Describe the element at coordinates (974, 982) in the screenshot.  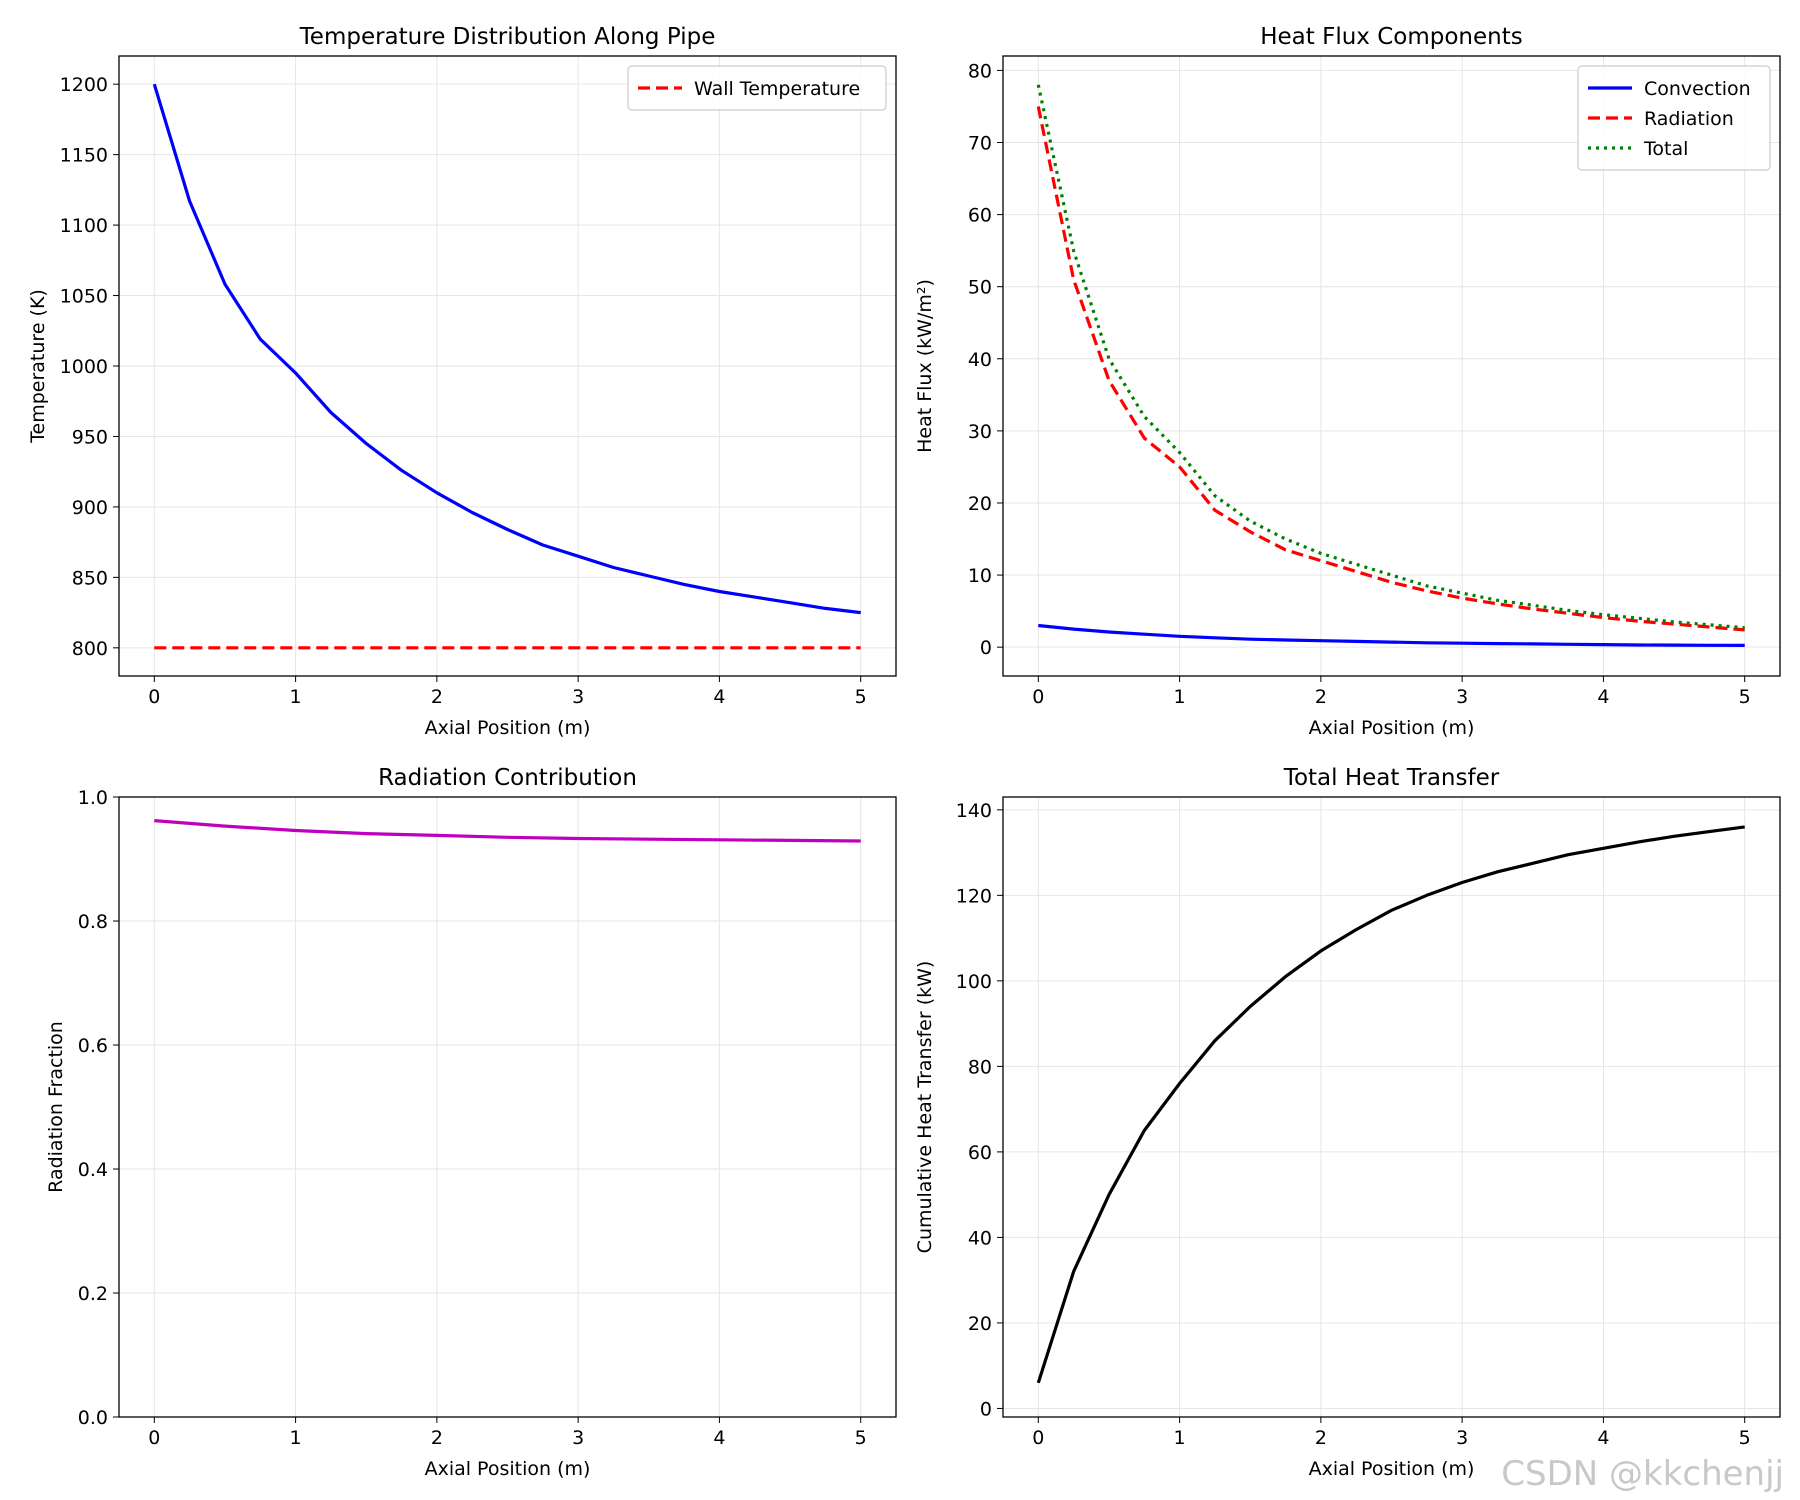
I see `y-tick-label: 100` at that location.